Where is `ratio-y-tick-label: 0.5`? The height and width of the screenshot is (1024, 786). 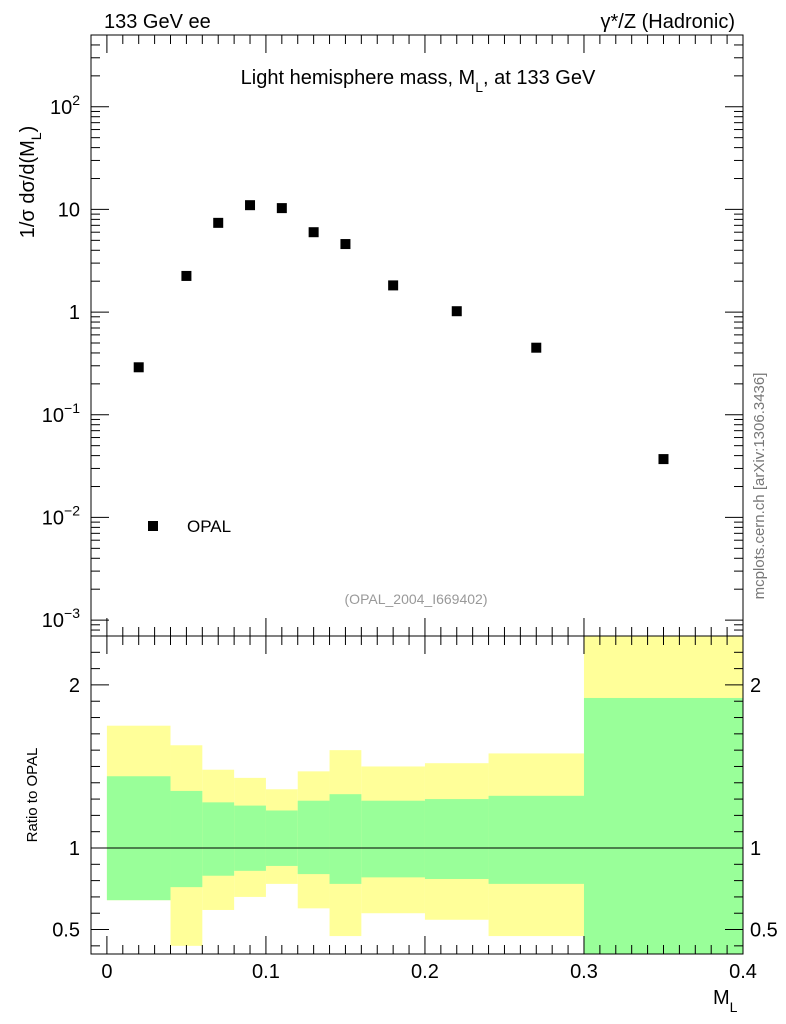 ratio-y-tick-label: 0.5 is located at coordinates (66, 931).